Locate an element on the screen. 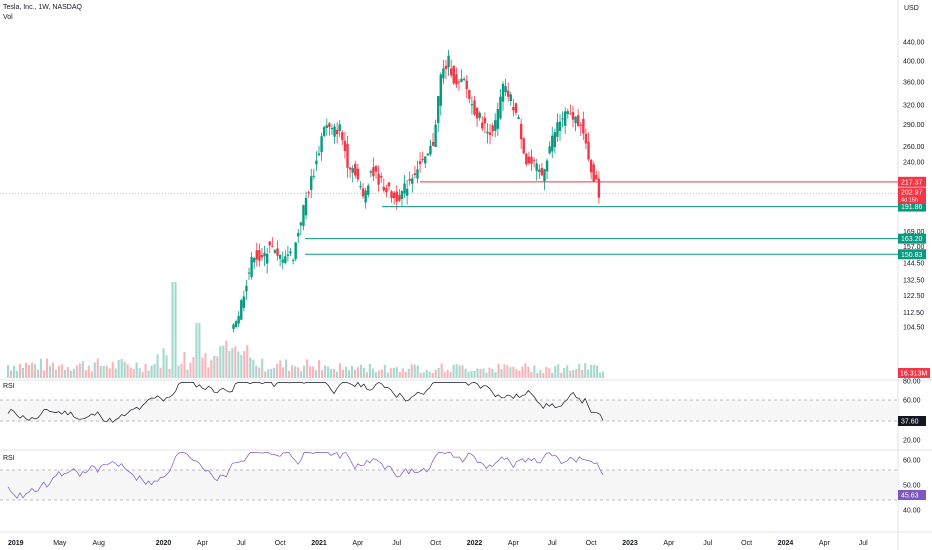  price-tick-label: 132.50 is located at coordinates (914, 280).